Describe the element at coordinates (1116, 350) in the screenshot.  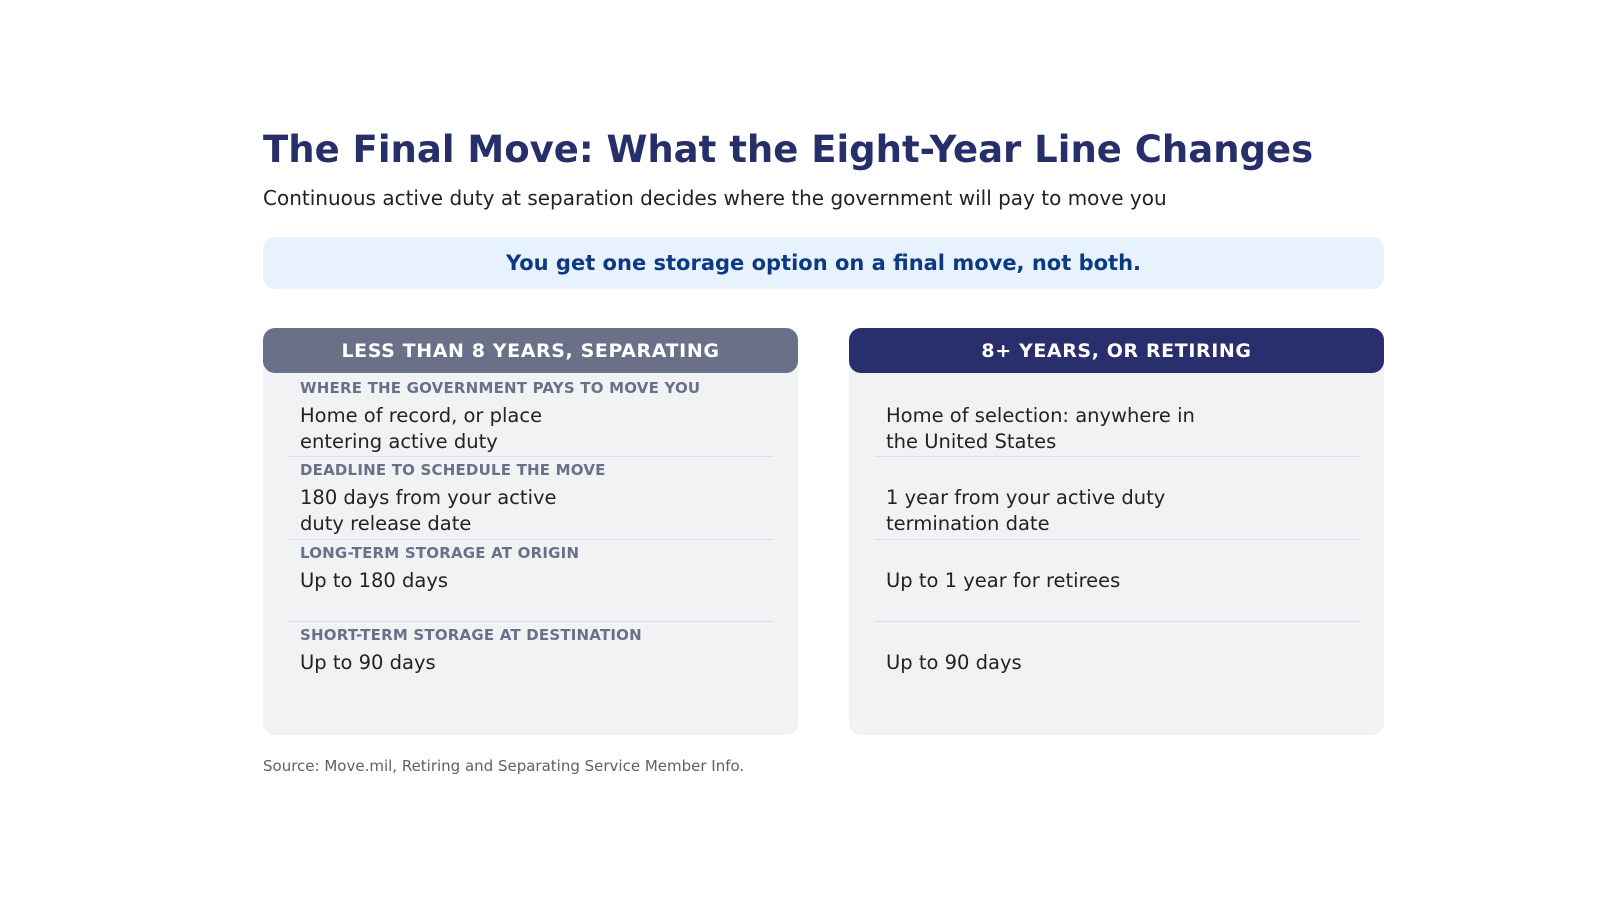
I see `card-header-8-plus-years: 8+ YEARS, OR RETIRING` at that location.